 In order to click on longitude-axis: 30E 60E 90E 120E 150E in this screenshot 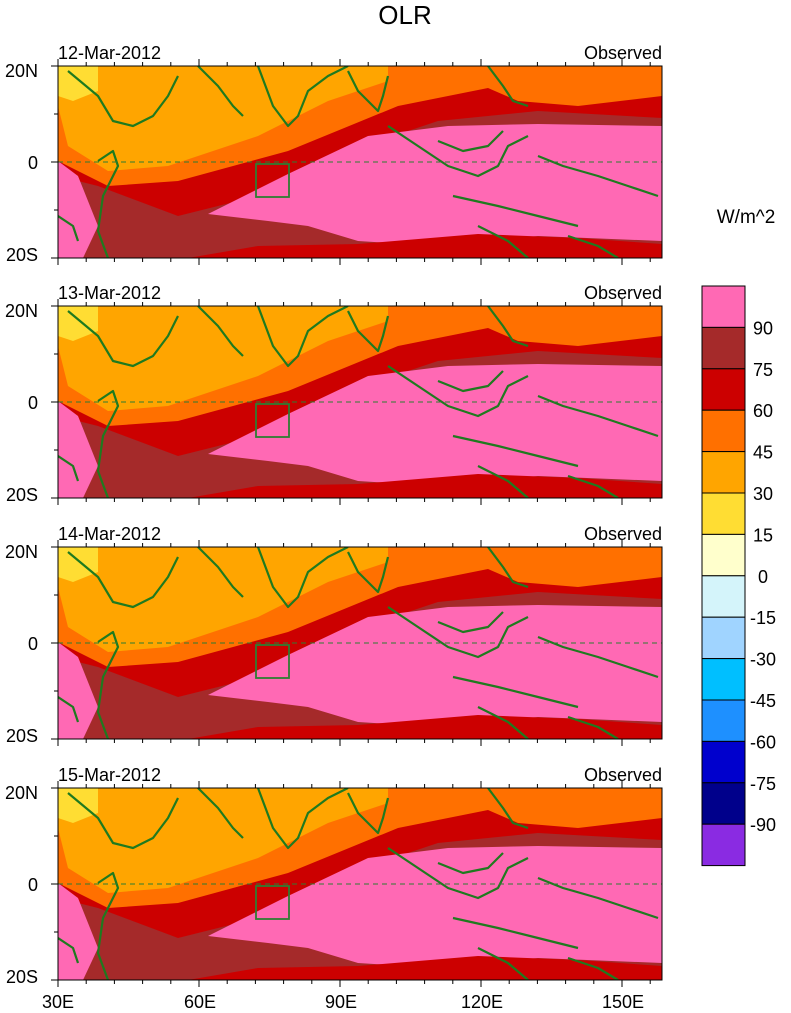, I will do `click(343, 1002)`.